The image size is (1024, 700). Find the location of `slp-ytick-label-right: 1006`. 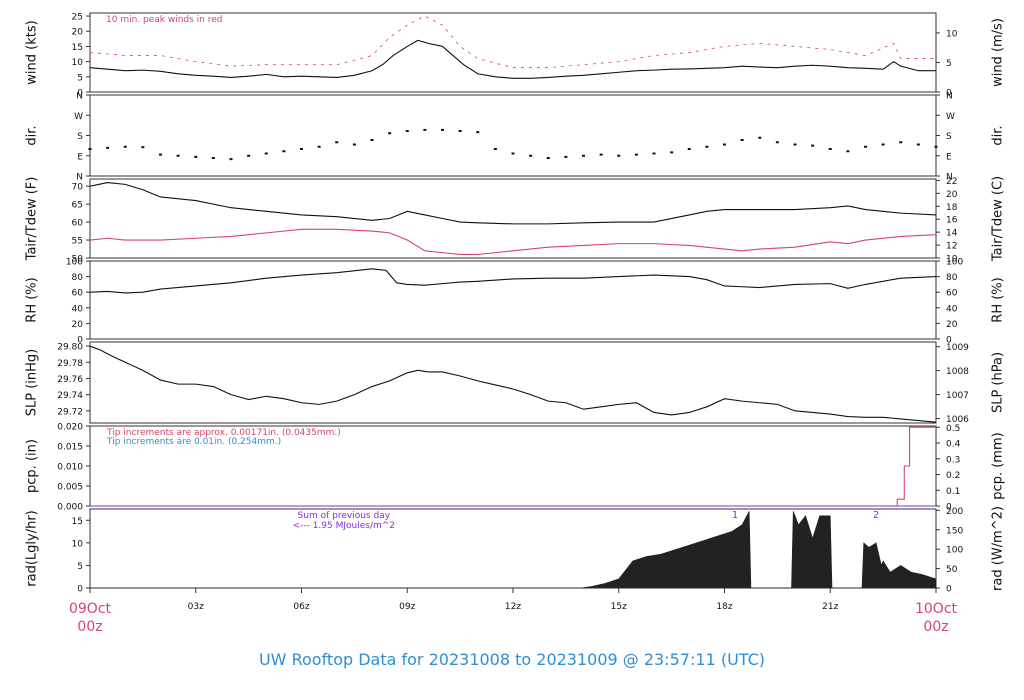

slp-ytick-label-right: 1006 is located at coordinates (957, 420).